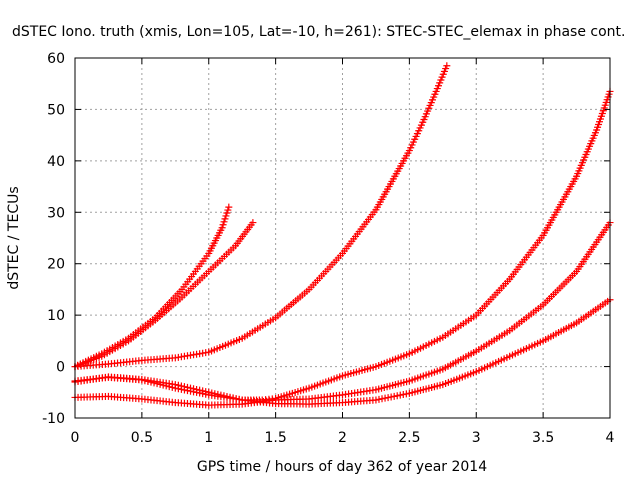 This screenshot has width=640, height=480. Describe the element at coordinates (142, 438) in the screenshot. I see `x-tick-label: 0.5` at that location.